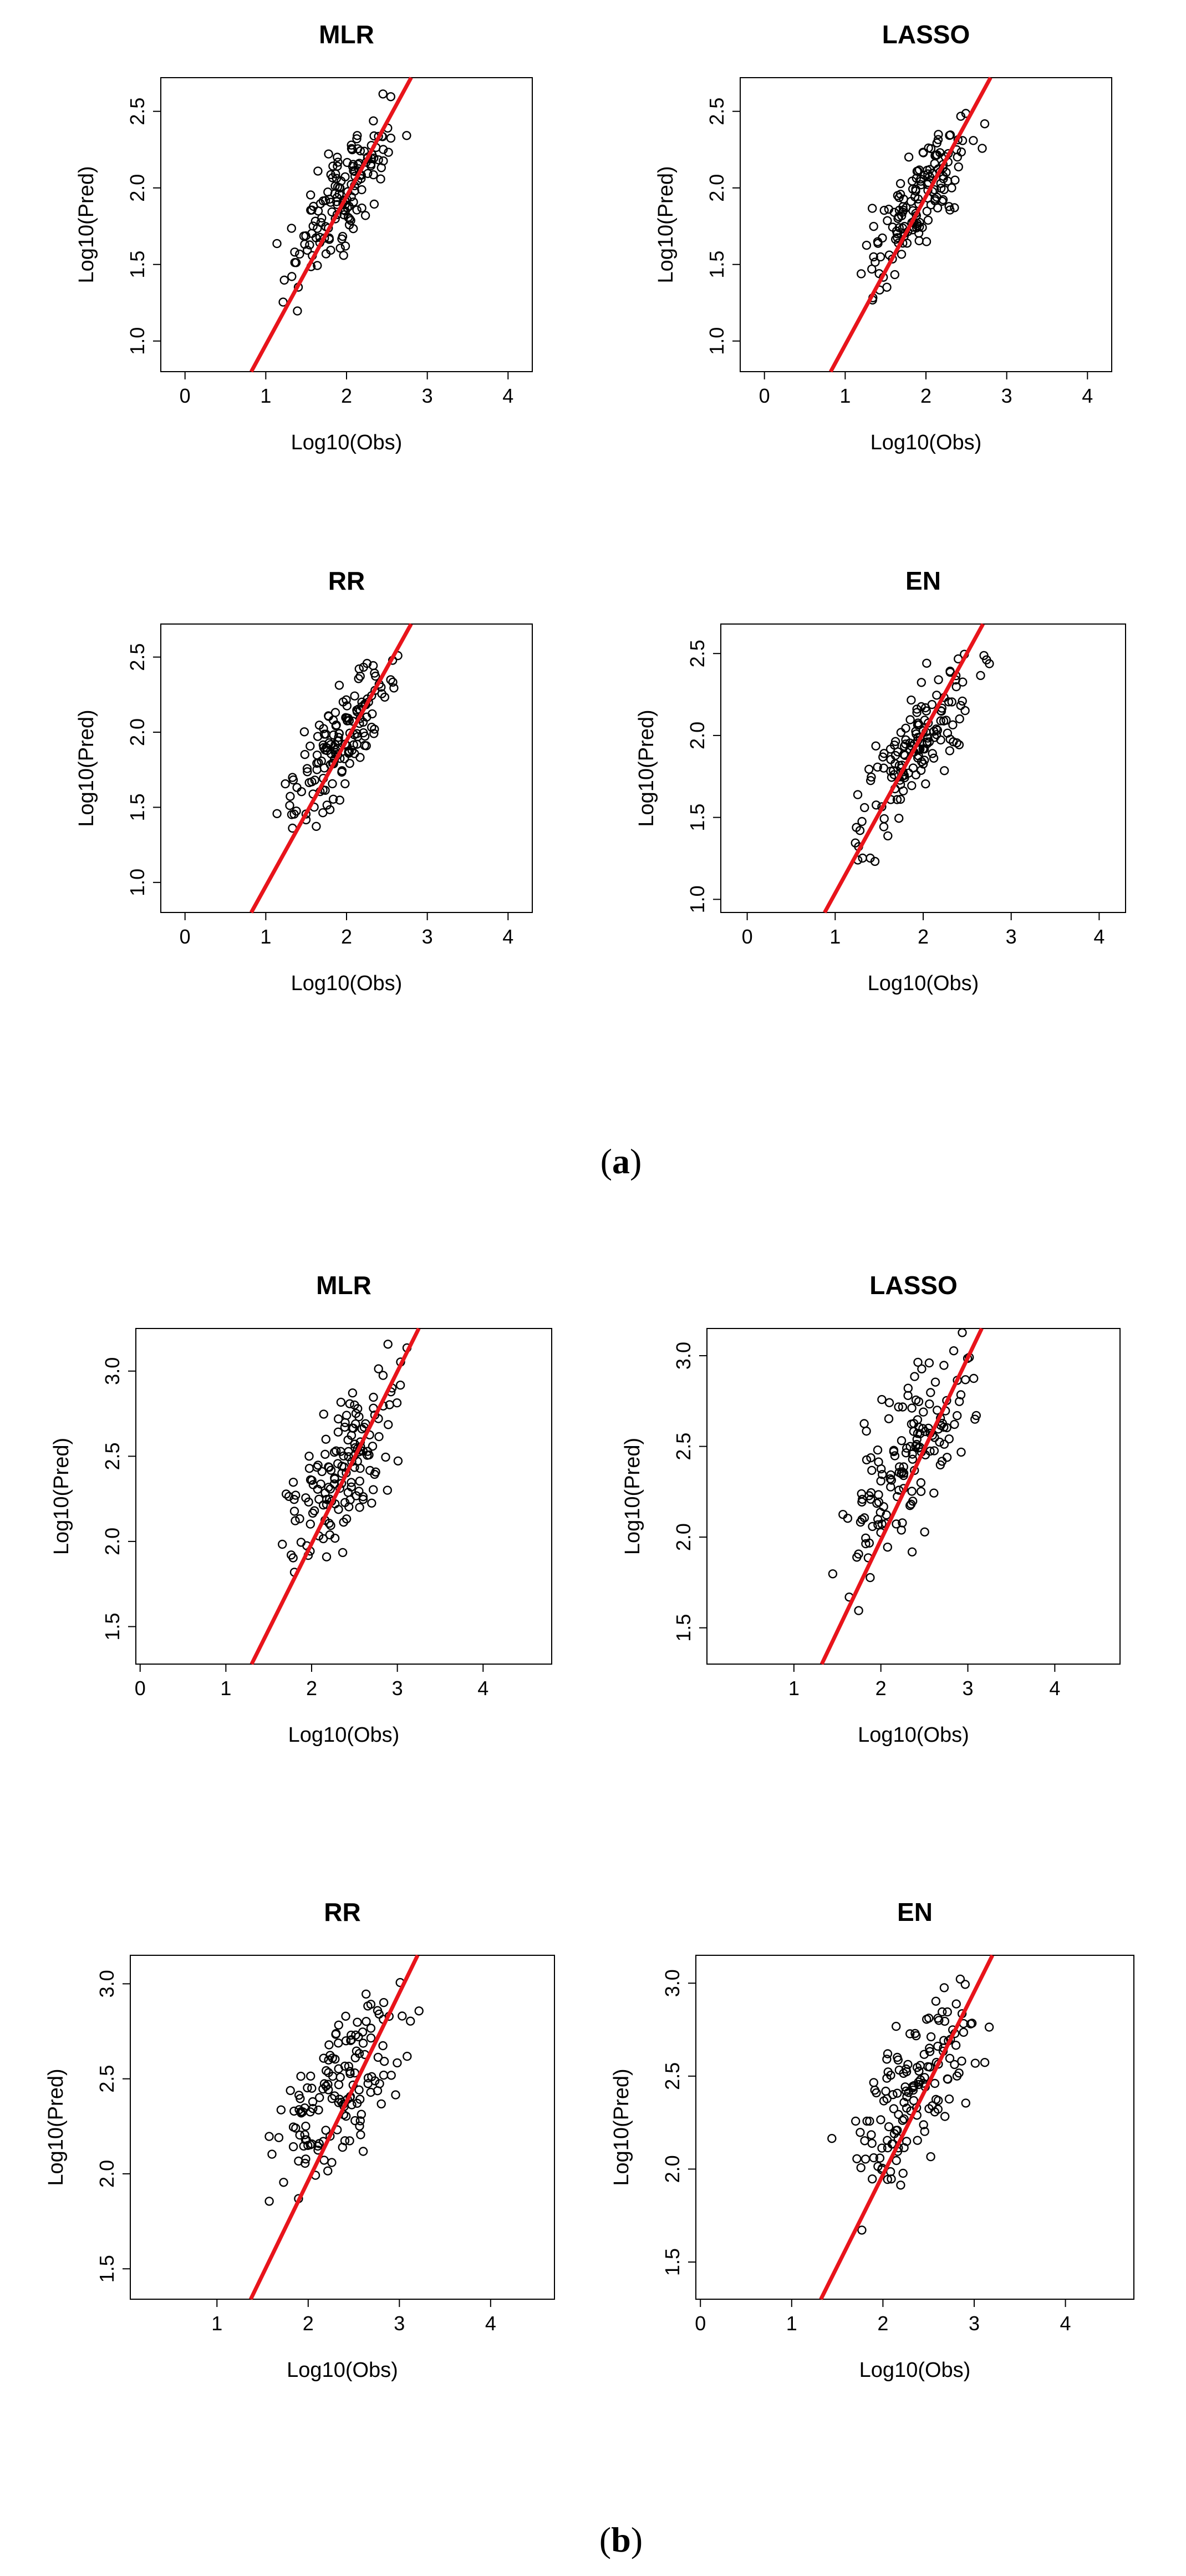 The image size is (1186, 2576). Describe the element at coordinates (794, 1688) in the screenshot. I see `x-tick-label: 1` at that location.